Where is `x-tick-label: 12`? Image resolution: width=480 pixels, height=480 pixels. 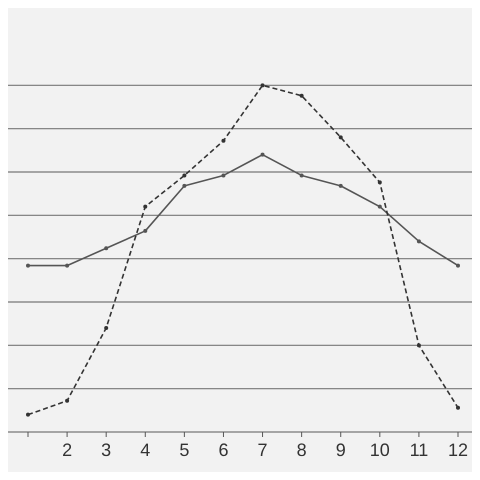
x-tick-label: 12 is located at coordinates (458, 450).